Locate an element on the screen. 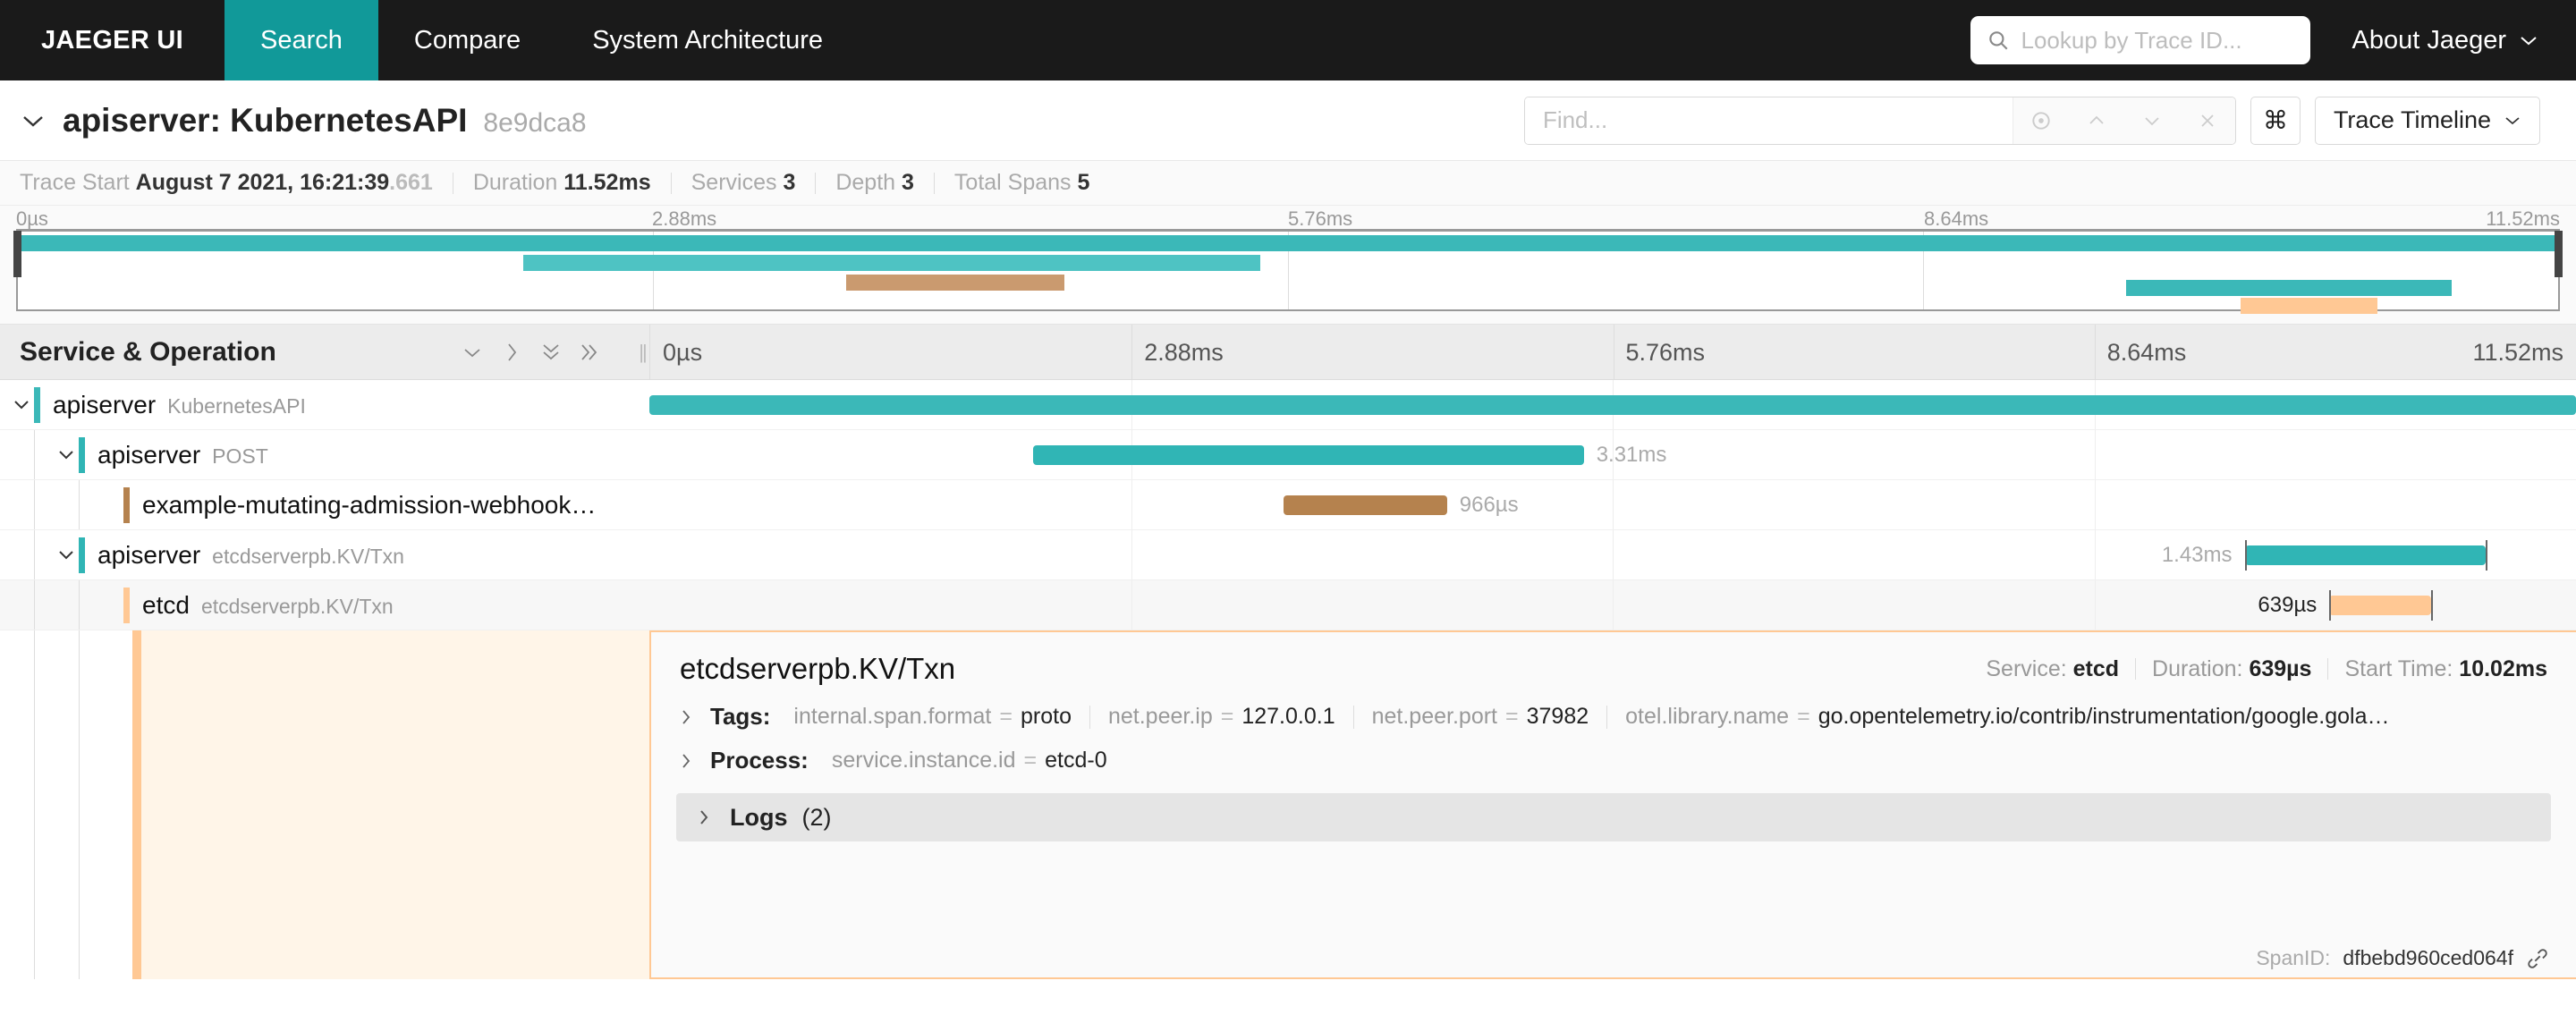  chevron-down-icon is located at coordinates (2528, 40).